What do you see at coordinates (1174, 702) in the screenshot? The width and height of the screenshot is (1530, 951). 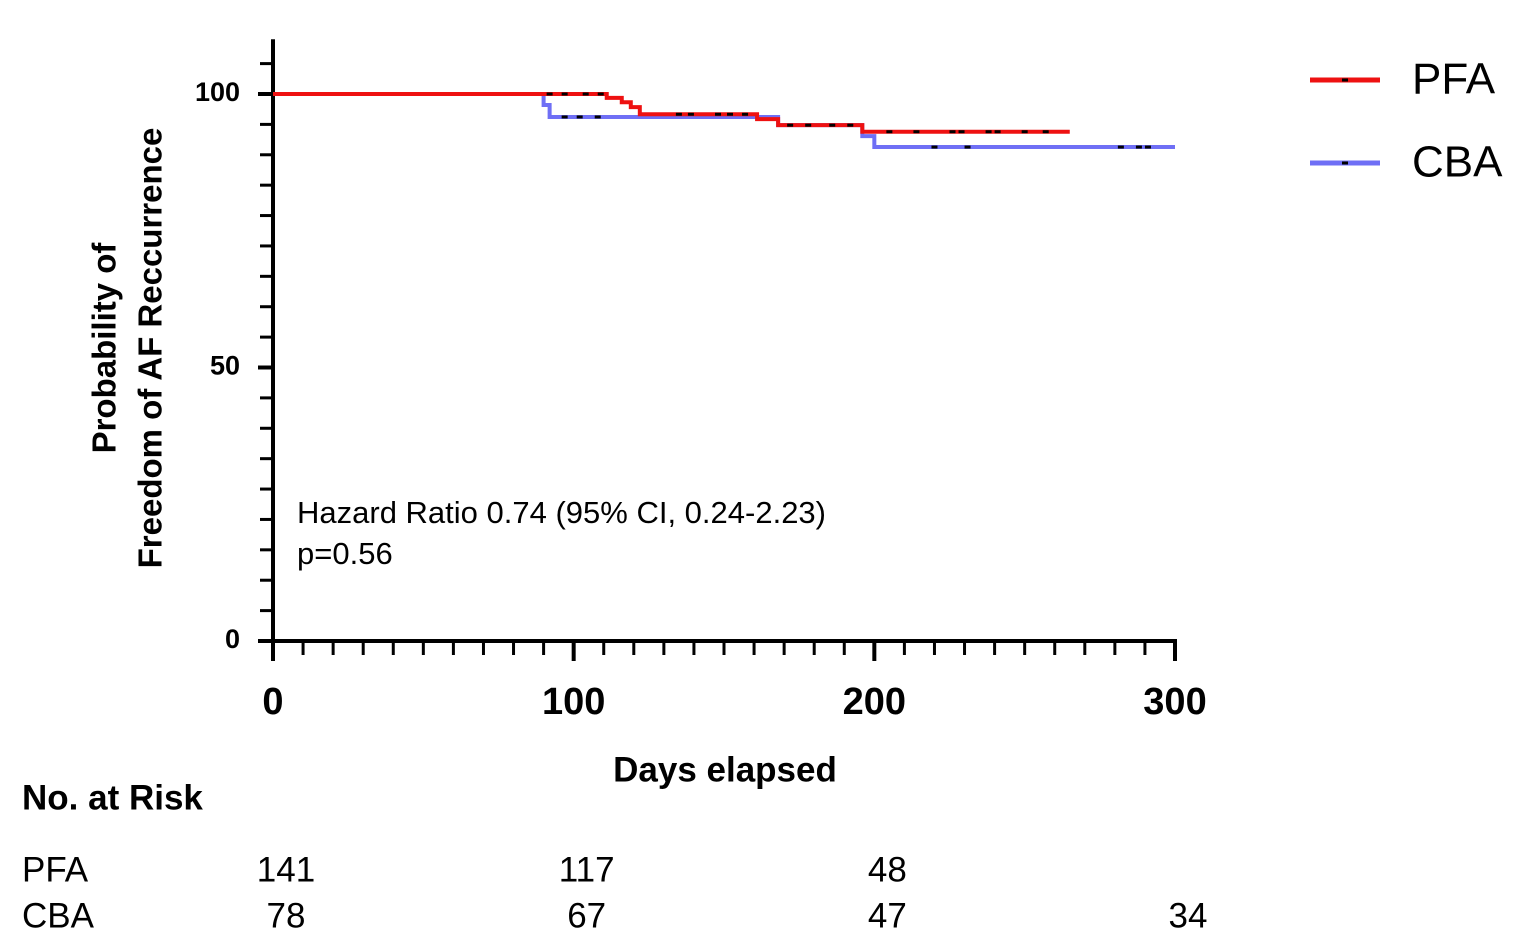 I see `x-tick-label: 300` at bounding box center [1174, 702].